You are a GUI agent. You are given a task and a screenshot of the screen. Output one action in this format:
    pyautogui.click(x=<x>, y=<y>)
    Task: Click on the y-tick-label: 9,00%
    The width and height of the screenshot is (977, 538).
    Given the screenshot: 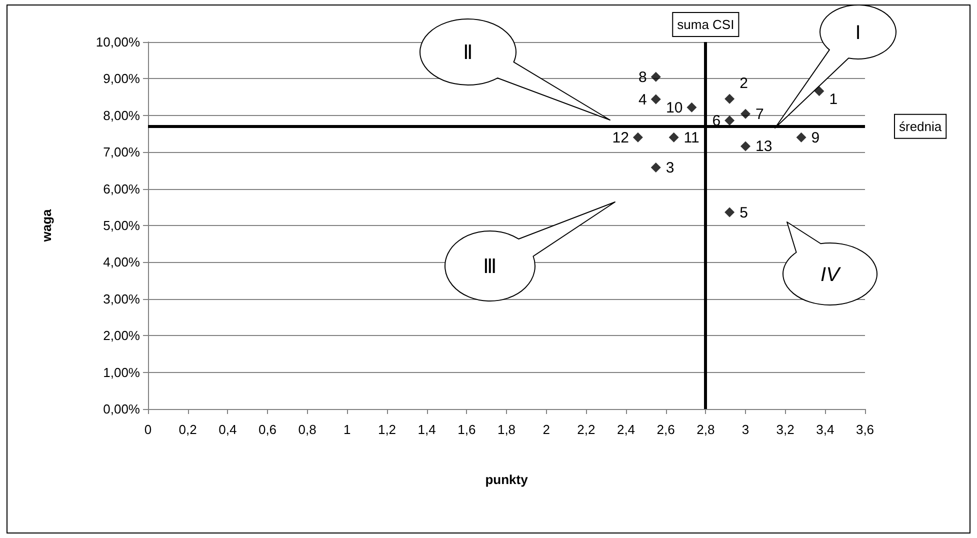 What is the action you would take?
    pyautogui.click(x=121, y=78)
    